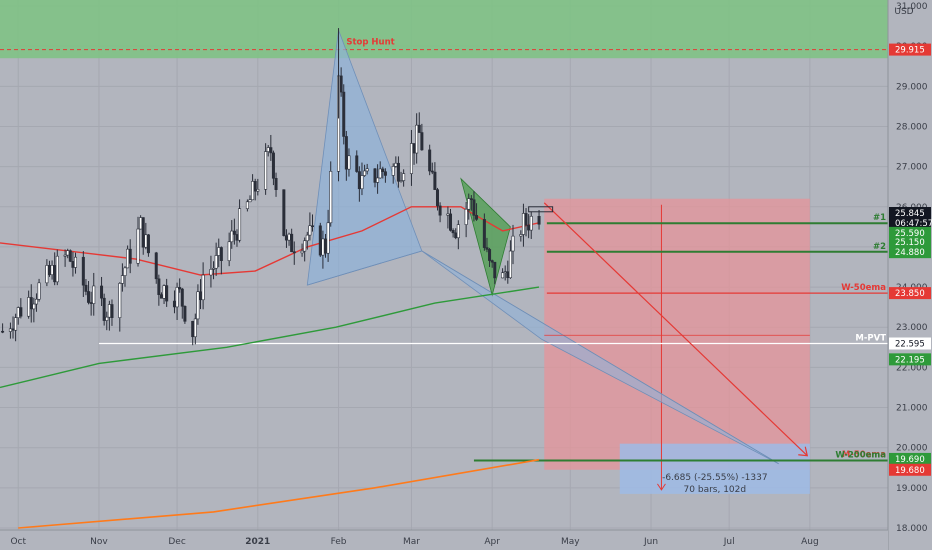 This screenshot has width=932, height=550. Describe the element at coordinates (912, 409) in the screenshot. I see `price-tick-label: 21.000` at that location.